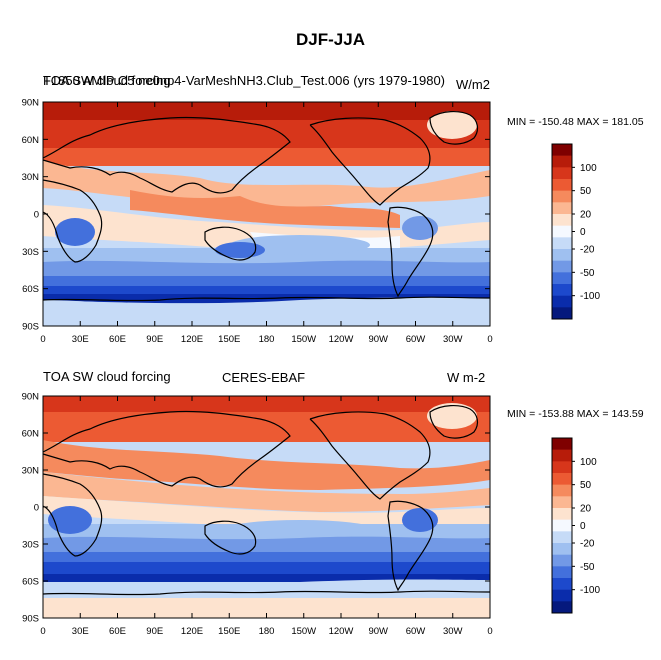  What do you see at coordinates (154, 339) in the screenshot?
I see `panel1-lon-tick-label: 90E` at bounding box center [154, 339].